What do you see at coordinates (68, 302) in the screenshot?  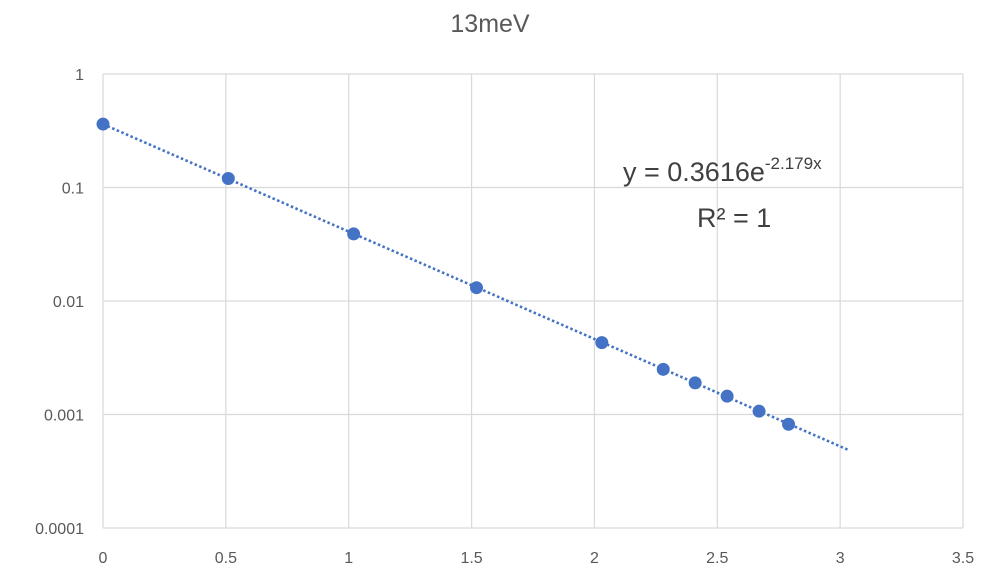 I see `y-tick-label: 0.01` at bounding box center [68, 302].